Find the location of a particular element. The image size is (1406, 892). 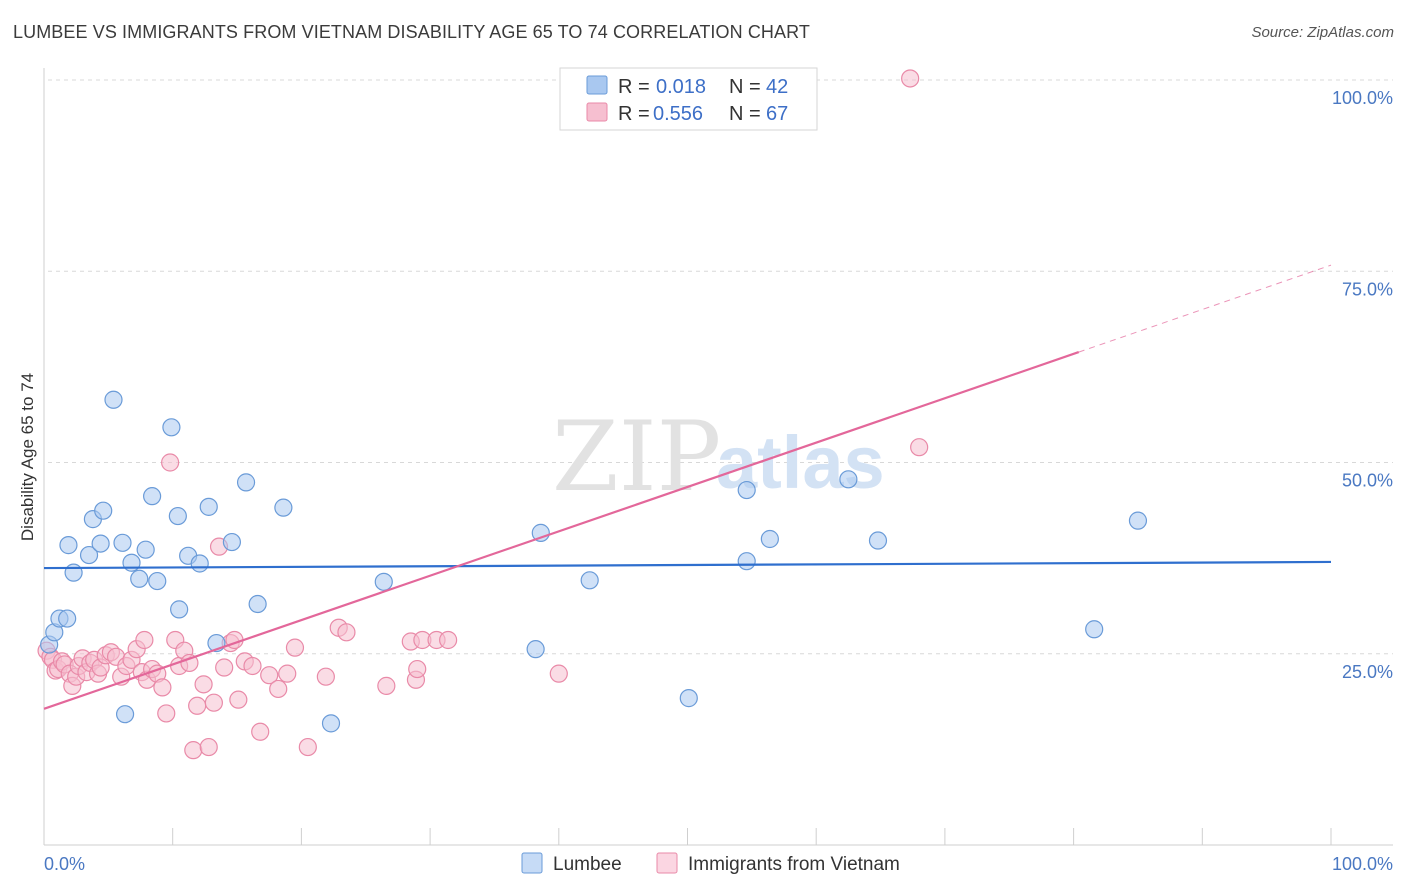

legend-r-label-lumbee: R = is located at coordinates (634, 87).